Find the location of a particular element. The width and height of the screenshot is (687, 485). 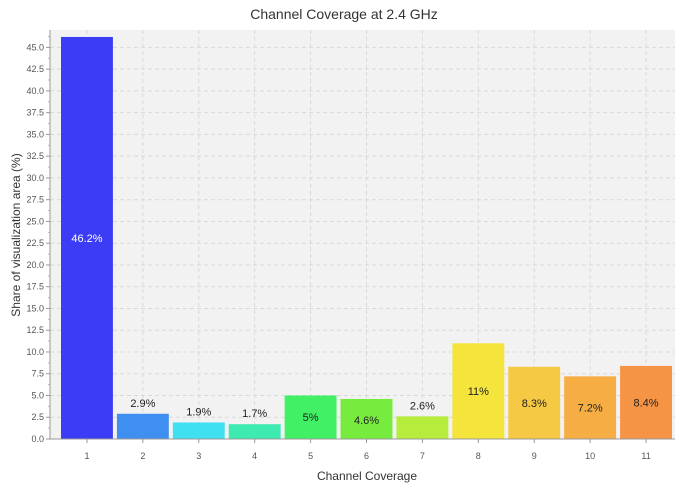

bar-value-label: 46.2% is located at coordinates (86, 239).